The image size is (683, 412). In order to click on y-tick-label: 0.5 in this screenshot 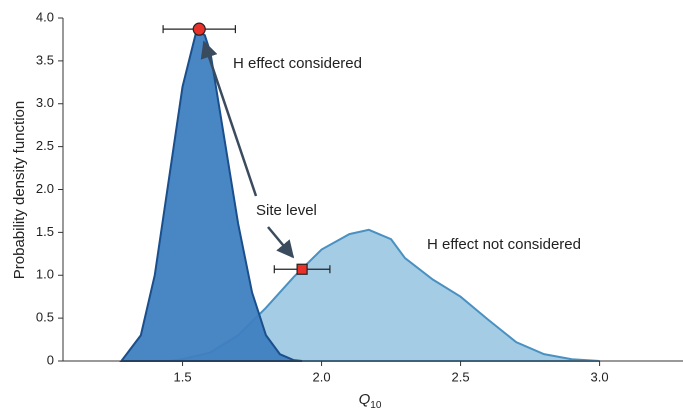, I will do `click(45, 317)`.